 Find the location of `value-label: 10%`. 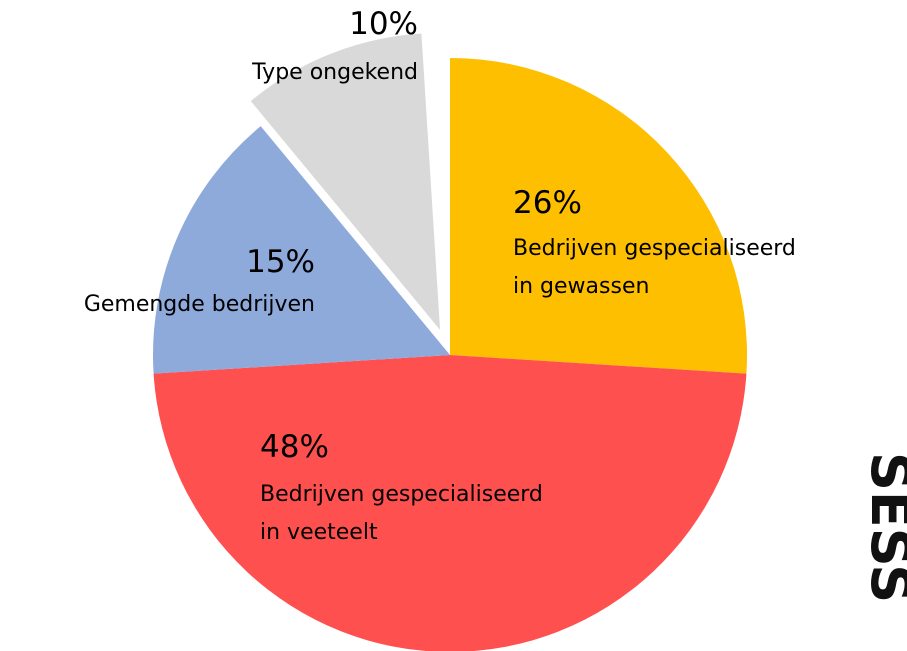

value-label: 10% is located at coordinates (383, 24).